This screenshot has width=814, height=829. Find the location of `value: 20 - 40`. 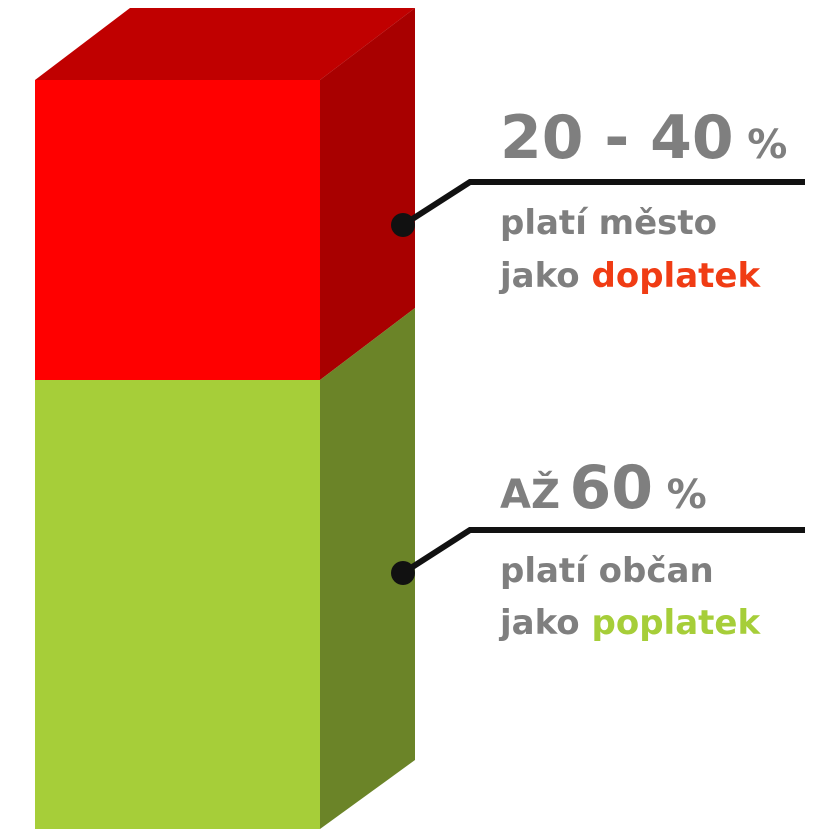

value: 20 - 40 is located at coordinates (617, 138).